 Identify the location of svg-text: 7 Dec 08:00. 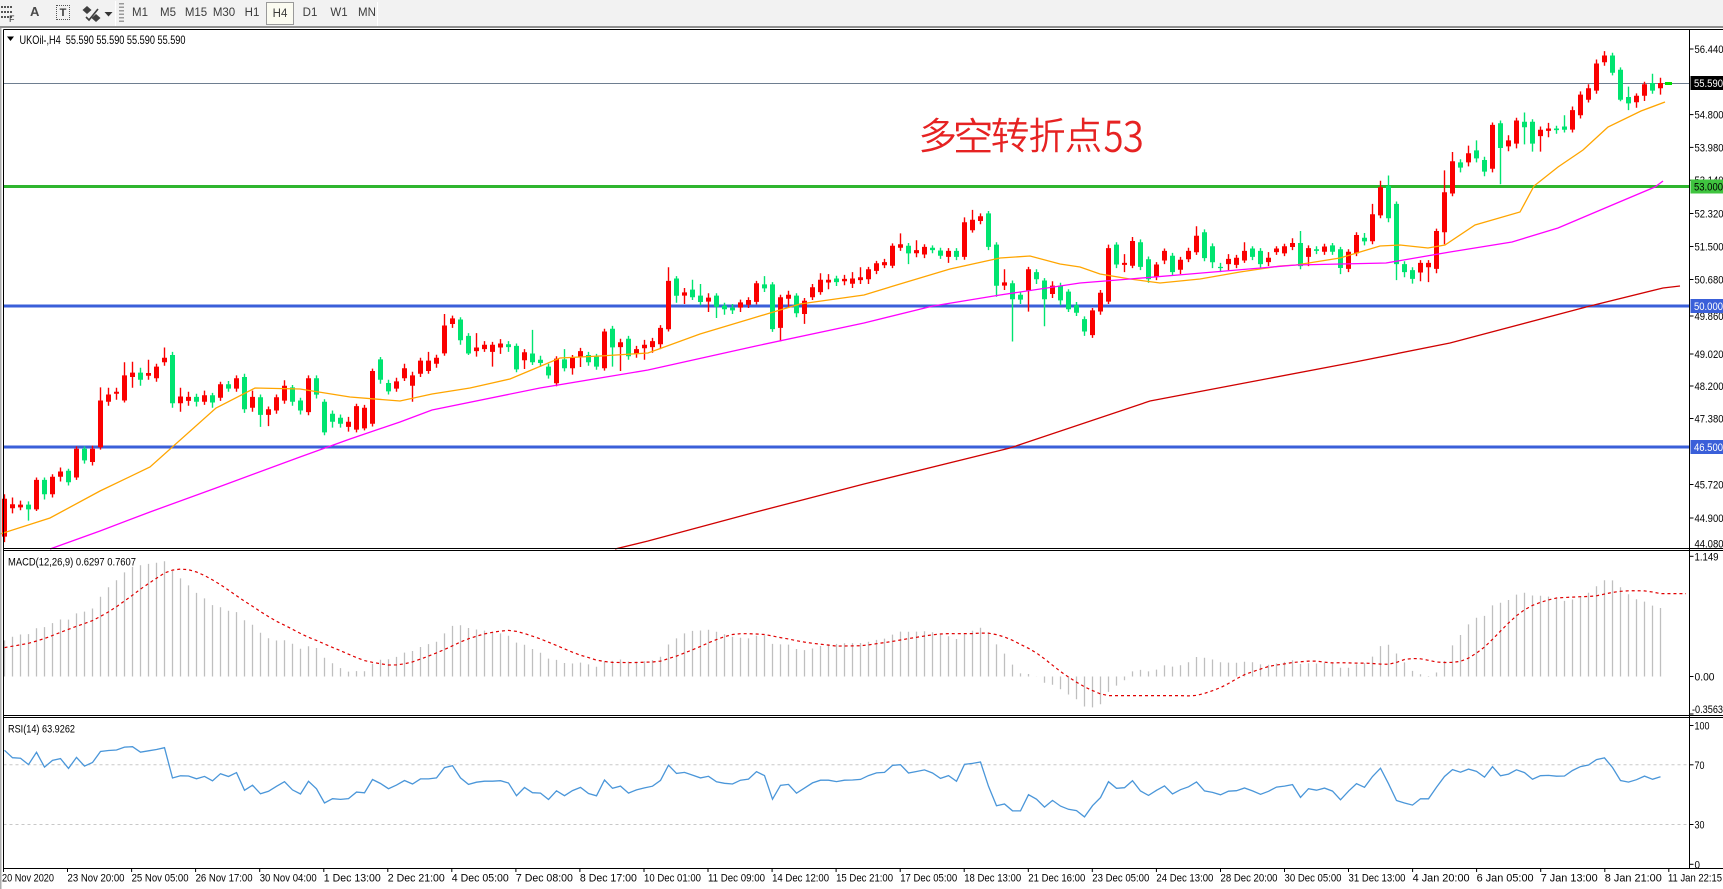
(544, 879).